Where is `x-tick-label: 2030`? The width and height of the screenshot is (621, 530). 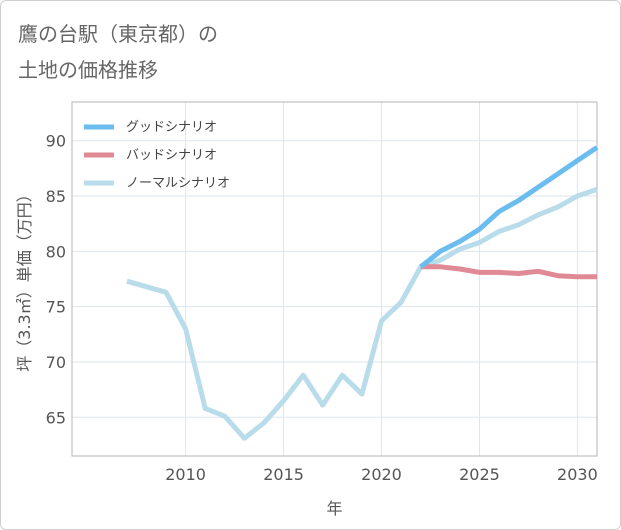 x-tick-label: 2030 is located at coordinates (577, 474).